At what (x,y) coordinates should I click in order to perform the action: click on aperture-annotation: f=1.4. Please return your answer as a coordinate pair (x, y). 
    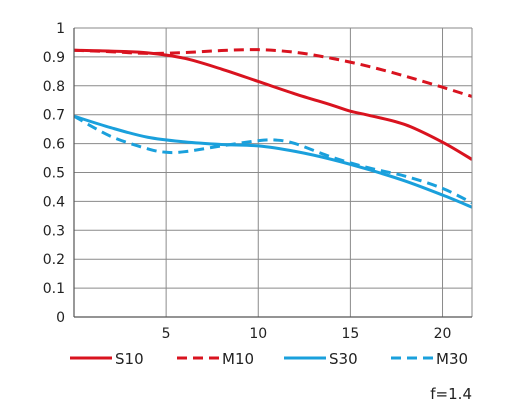
    Looking at the image, I should click on (451, 394).